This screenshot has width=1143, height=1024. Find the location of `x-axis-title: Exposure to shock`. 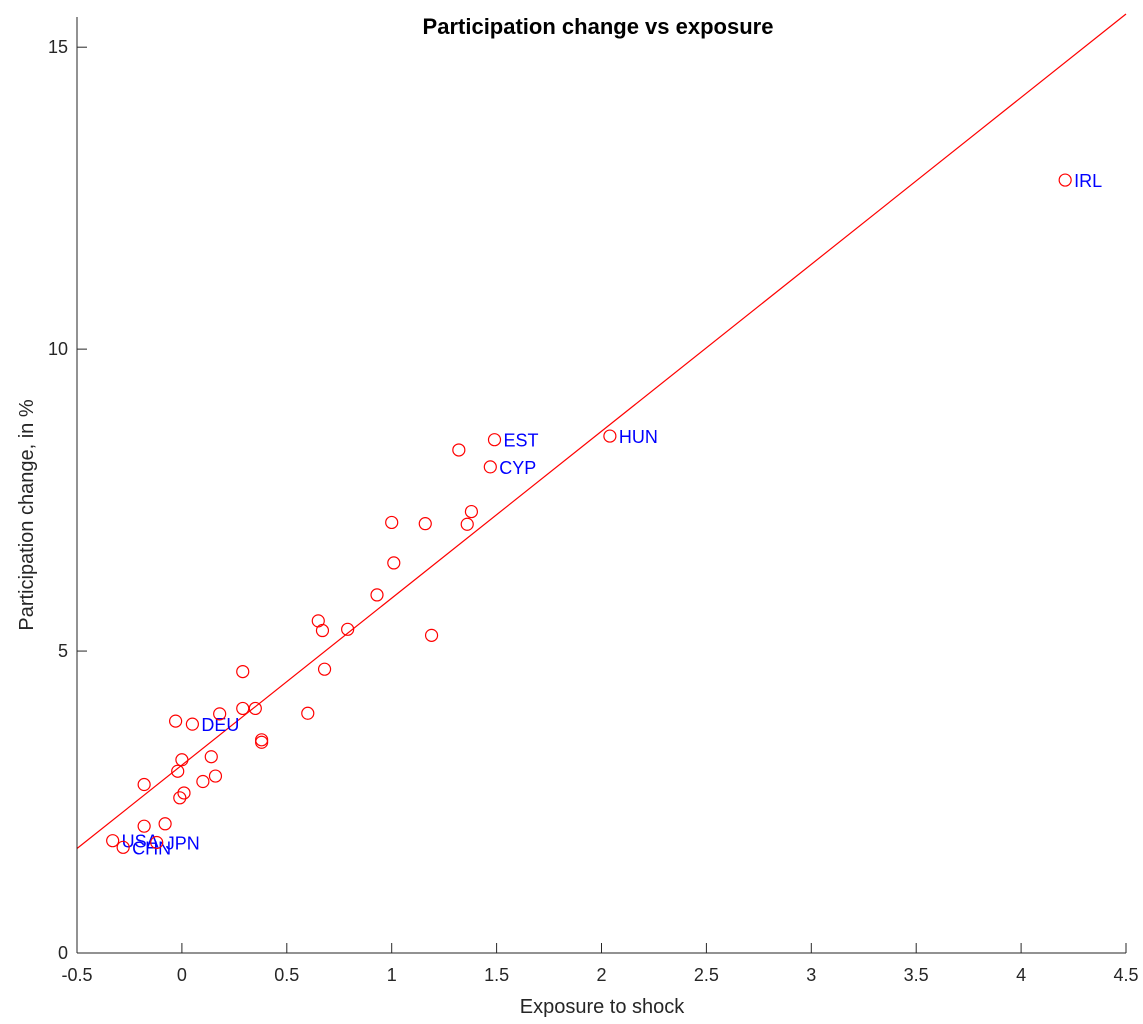

x-axis-title: Exposure to shock is located at coordinates (603, 1007).